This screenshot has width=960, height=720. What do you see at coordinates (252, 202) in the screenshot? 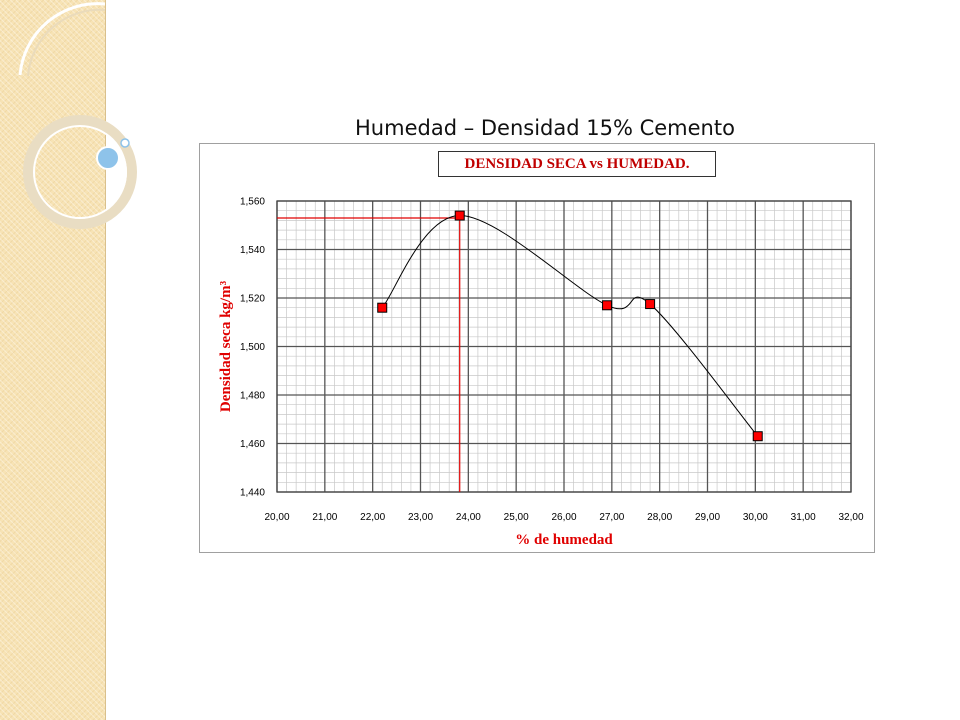
I see `y-tick-label: 1,560` at bounding box center [252, 202].